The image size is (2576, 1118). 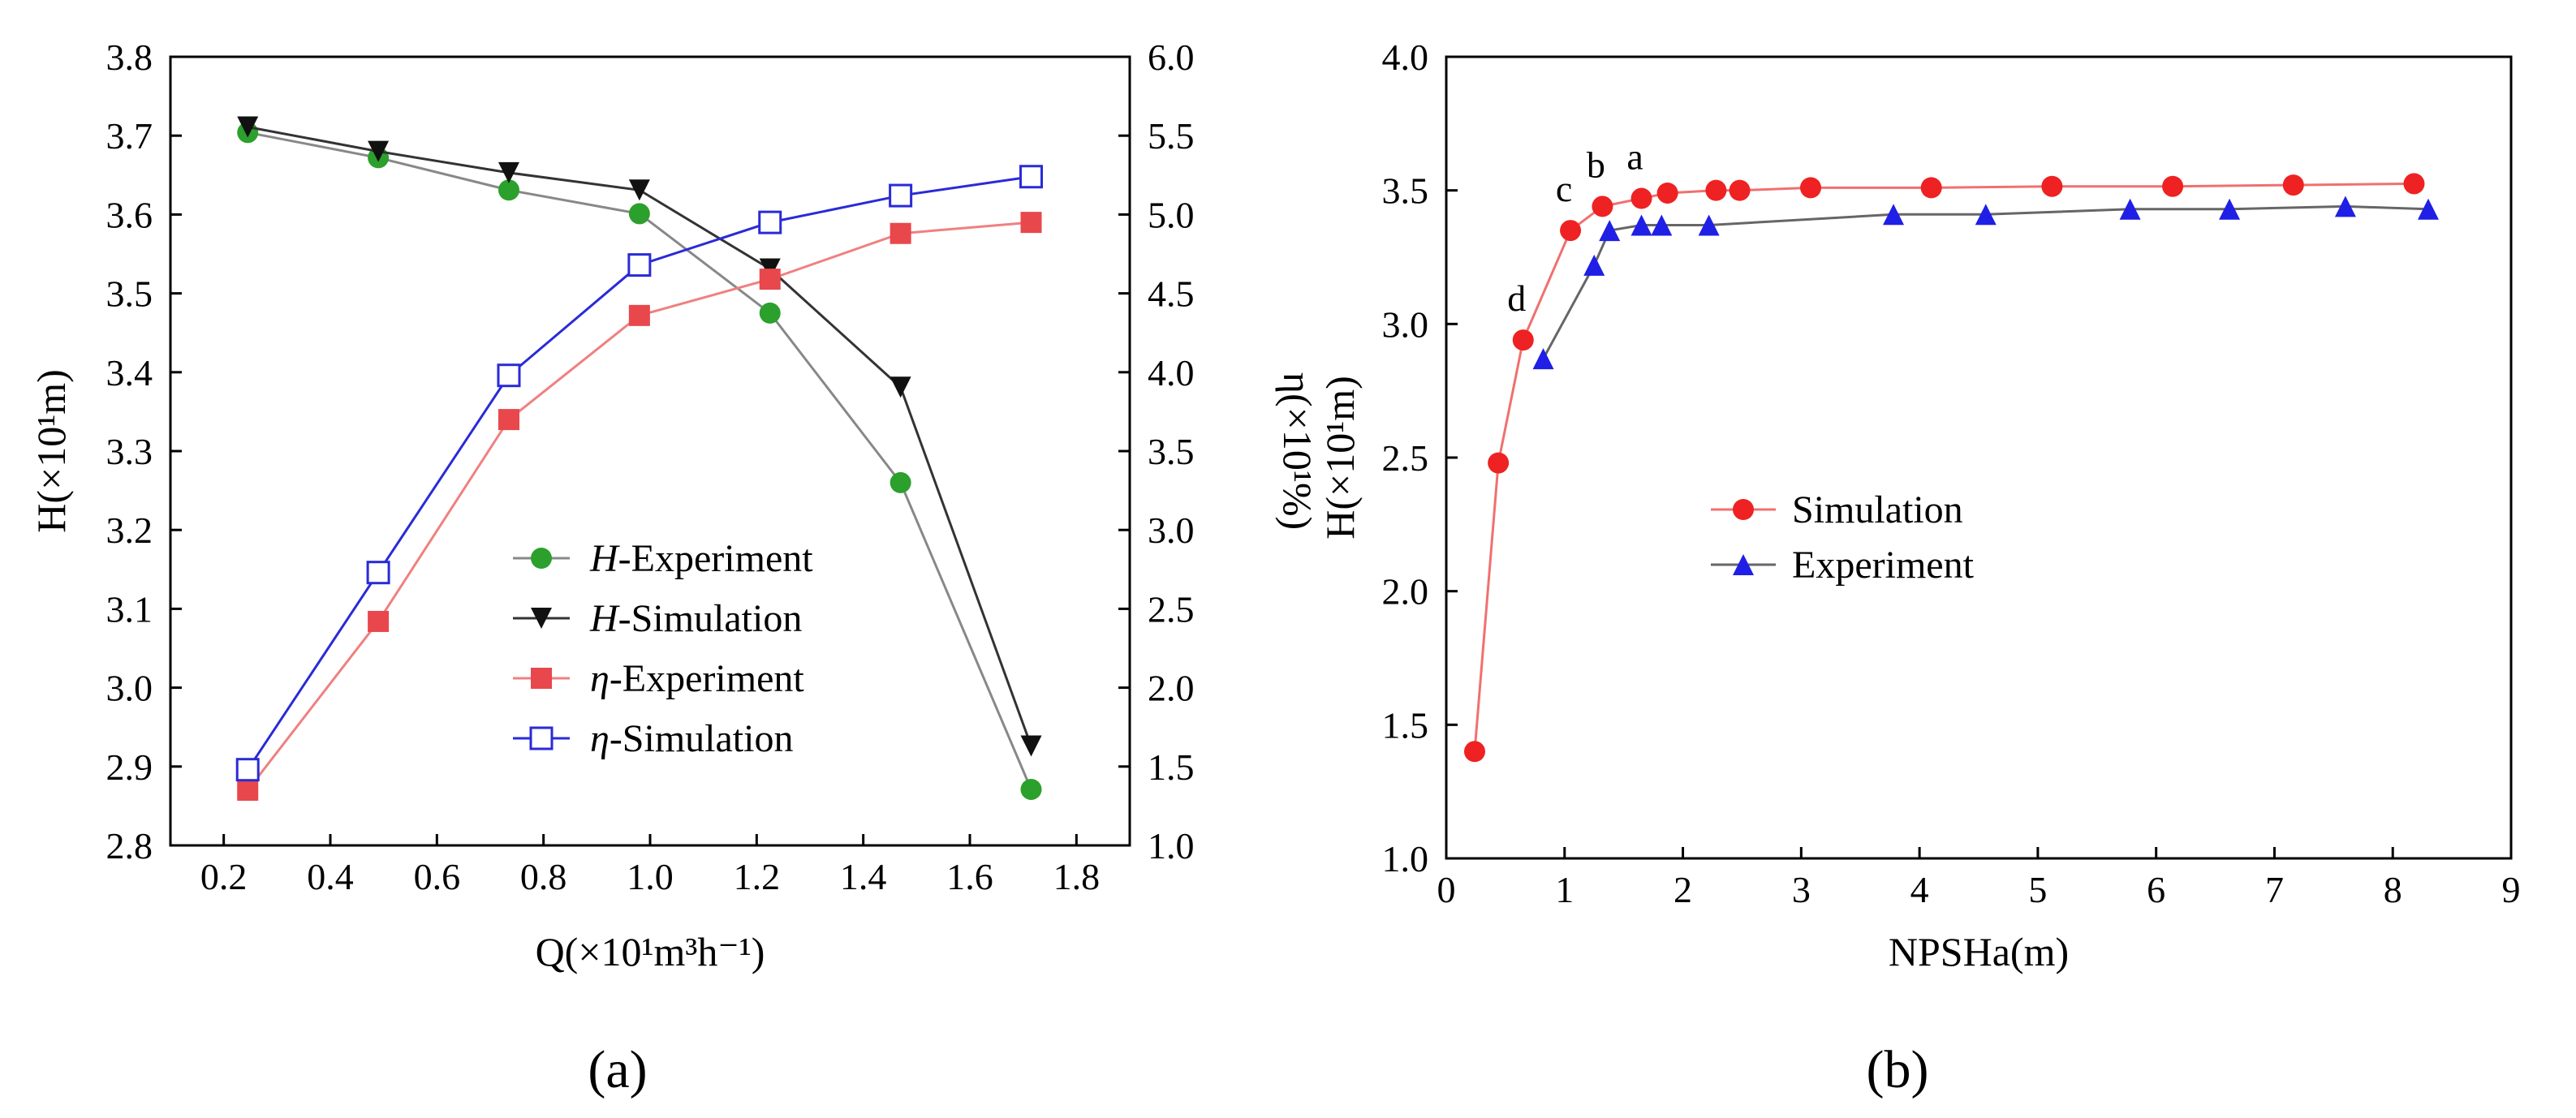 I want to click on panel-a-legend-marker-simulation, so click(x=542, y=738).